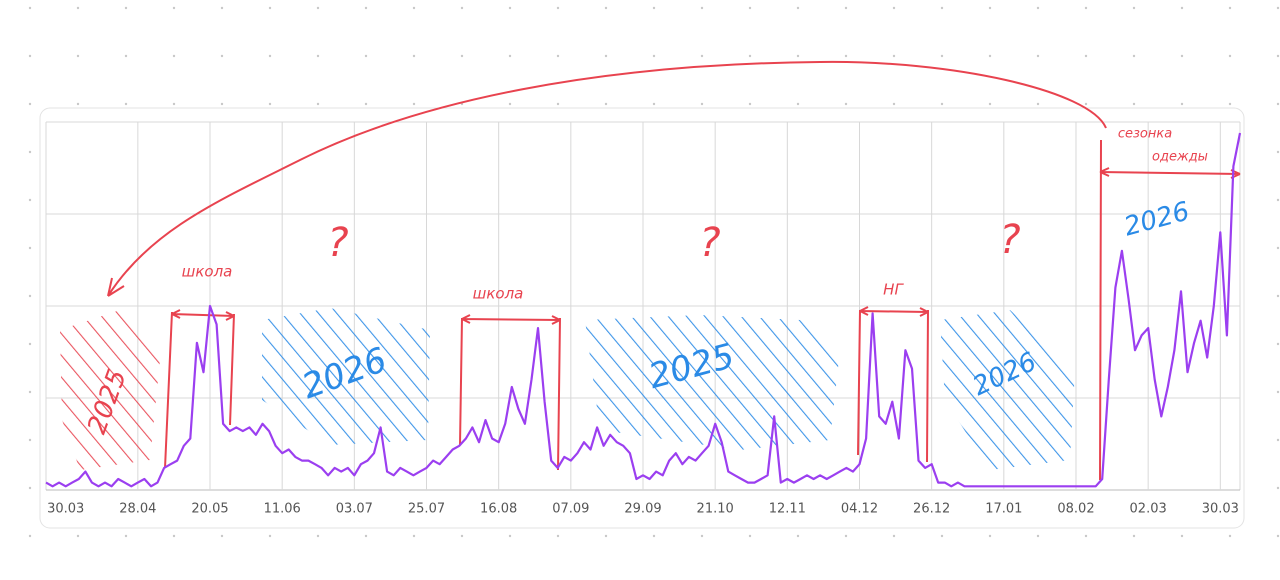 This screenshot has width=1280, height=580. I want to click on x-tick-label: 28.04, so click(137, 509).